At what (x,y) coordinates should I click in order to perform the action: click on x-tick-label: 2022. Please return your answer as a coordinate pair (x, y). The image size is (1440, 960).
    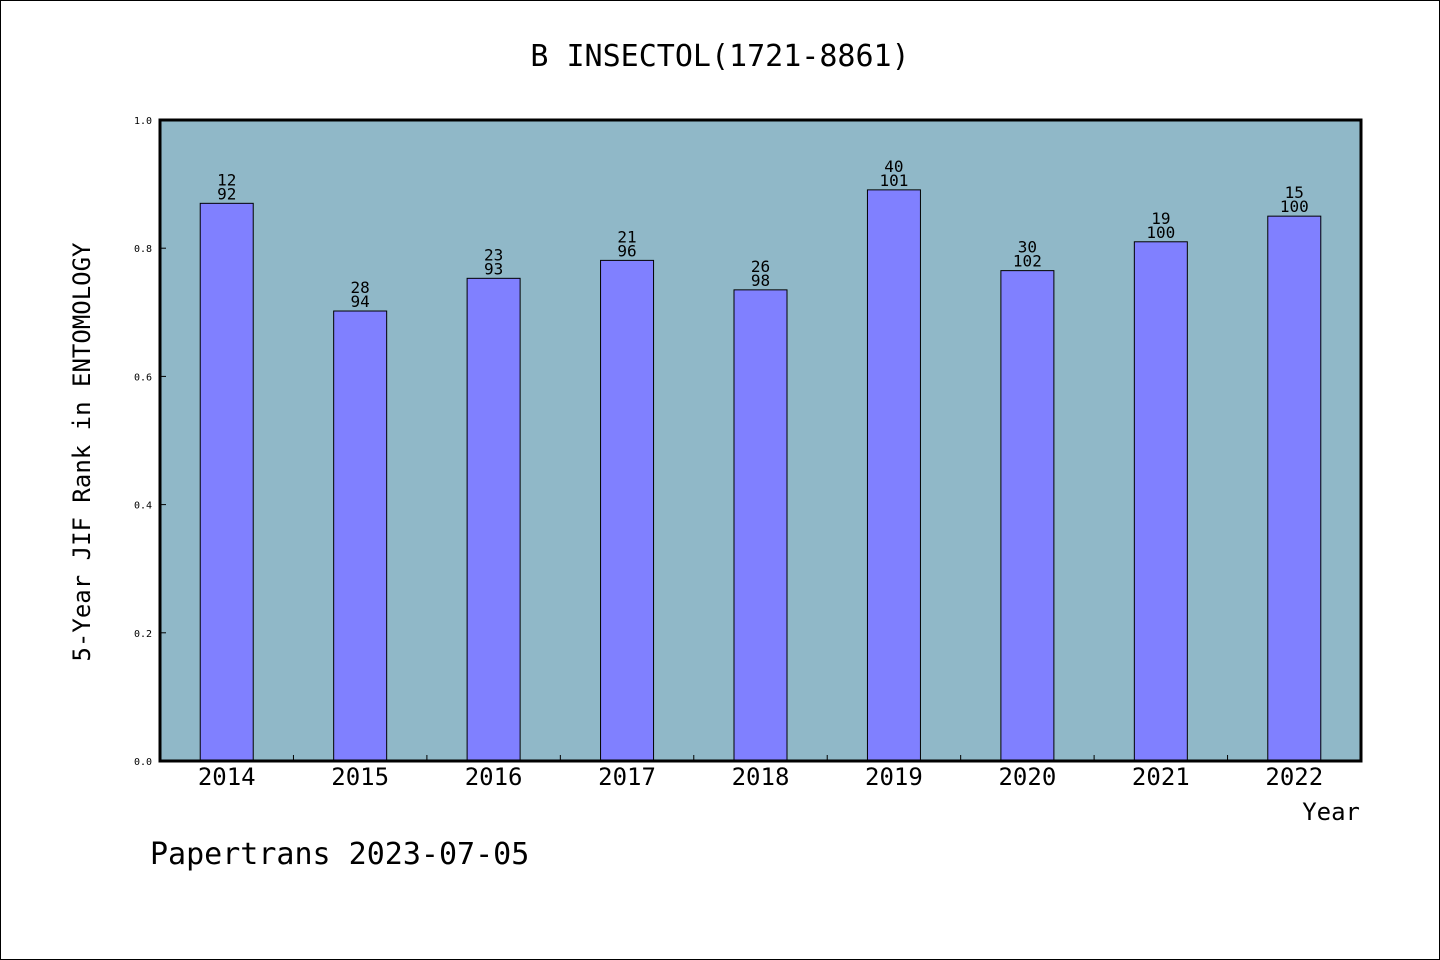
    Looking at the image, I should click on (1294, 777).